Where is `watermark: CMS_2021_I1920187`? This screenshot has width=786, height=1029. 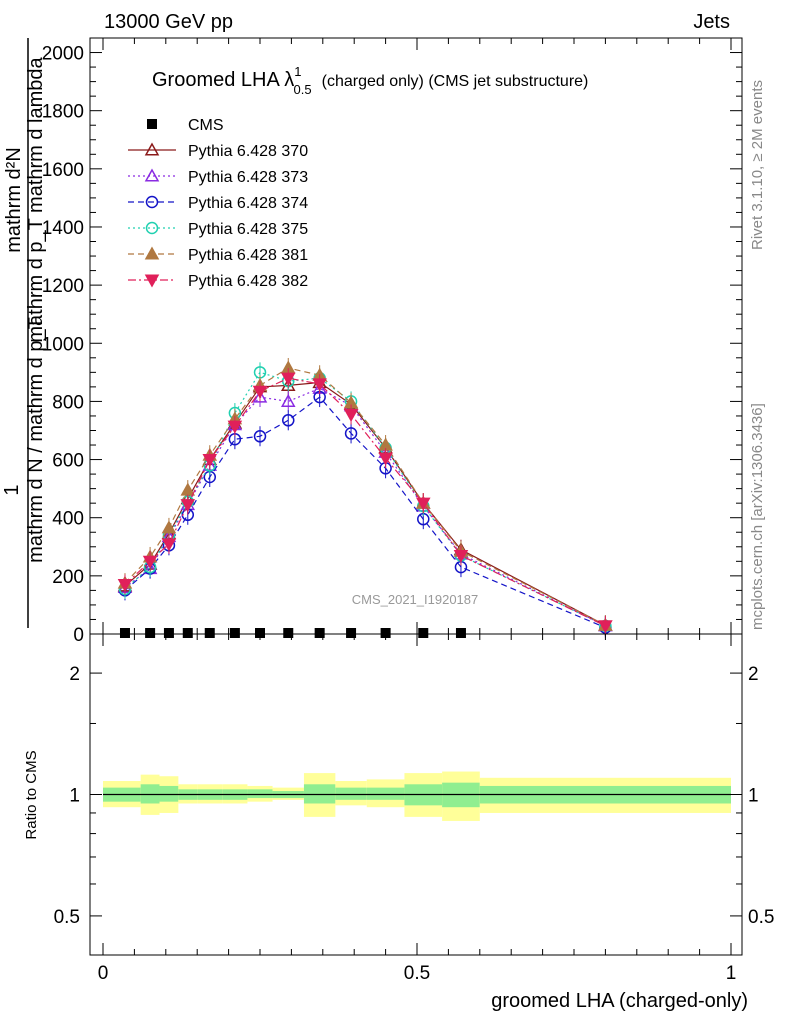 watermark: CMS_2021_I1920187 is located at coordinates (415, 599).